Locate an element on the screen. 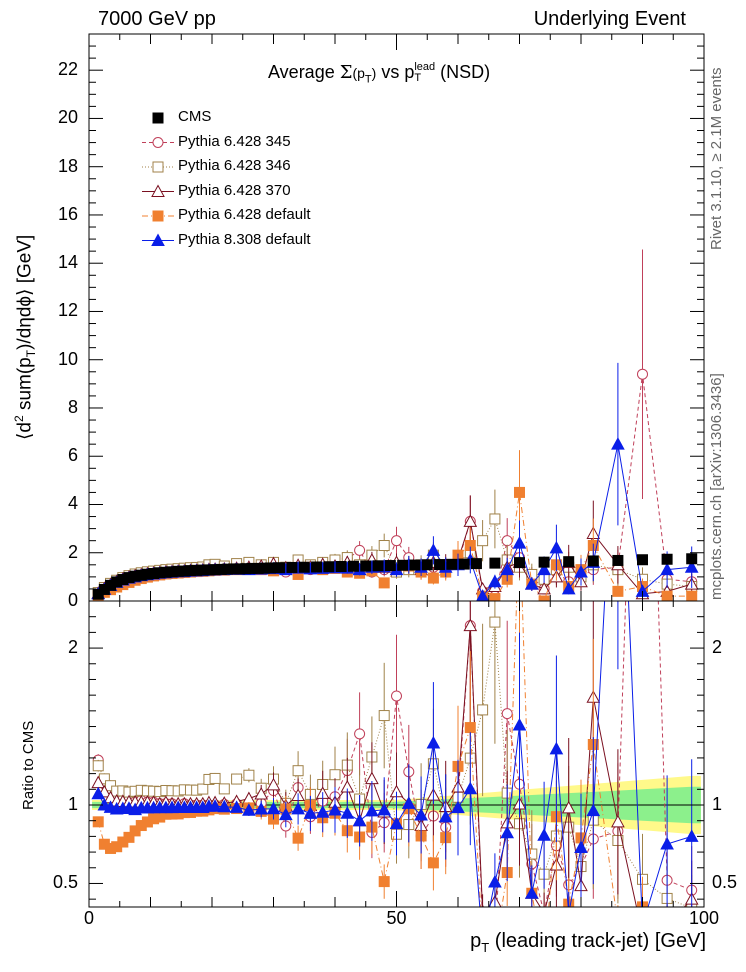 This screenshot has height=972, width=746. y-tick-label: 16 is located at coordinates (67, 213).